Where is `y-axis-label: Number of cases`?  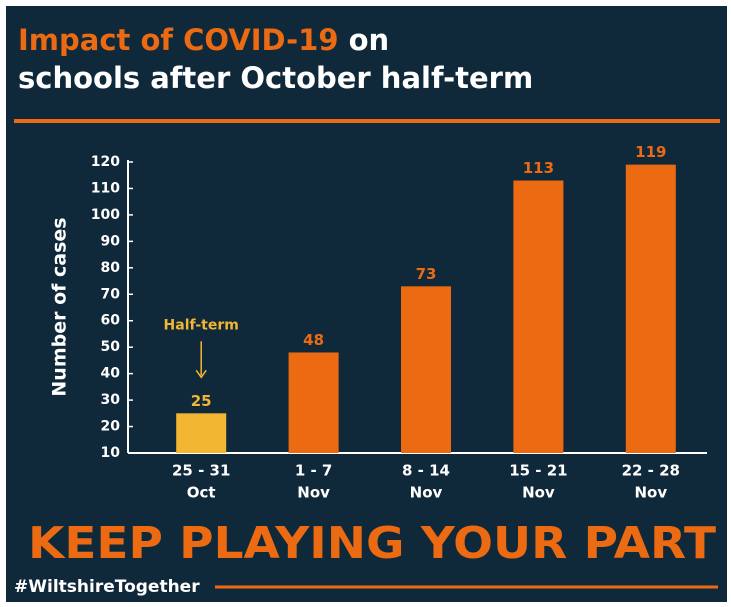 y-axis-label: Number of cases is located at coordinates (60, 306).